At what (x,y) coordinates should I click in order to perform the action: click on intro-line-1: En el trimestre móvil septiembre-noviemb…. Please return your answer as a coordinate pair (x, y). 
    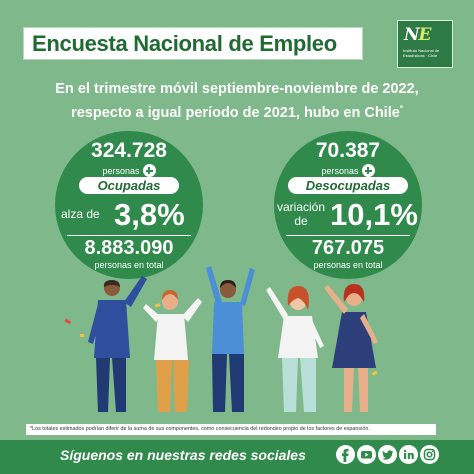
    Looking at the image, I should click on (237, 89).